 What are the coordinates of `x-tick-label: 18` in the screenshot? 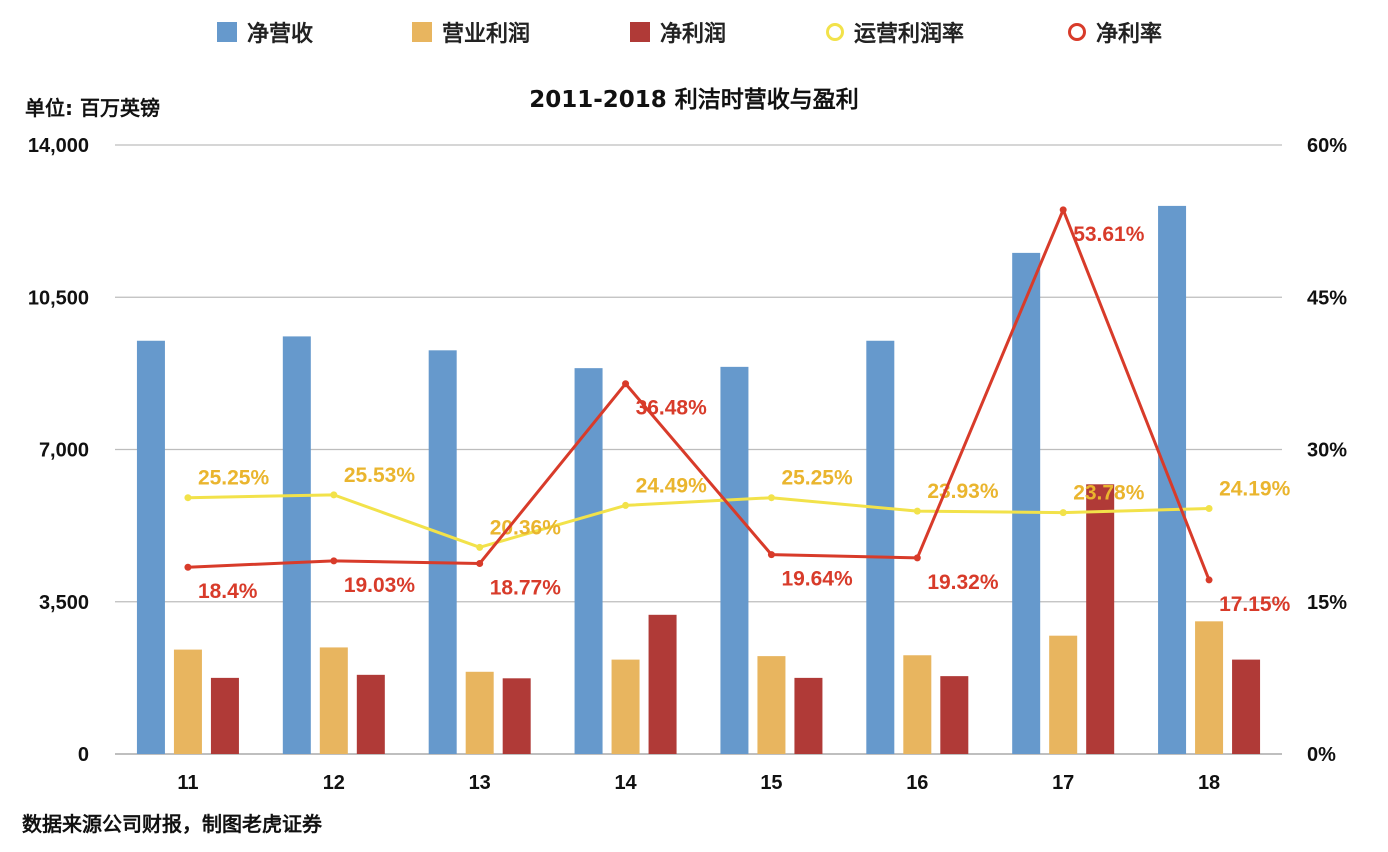 It's located at (1209, 783).